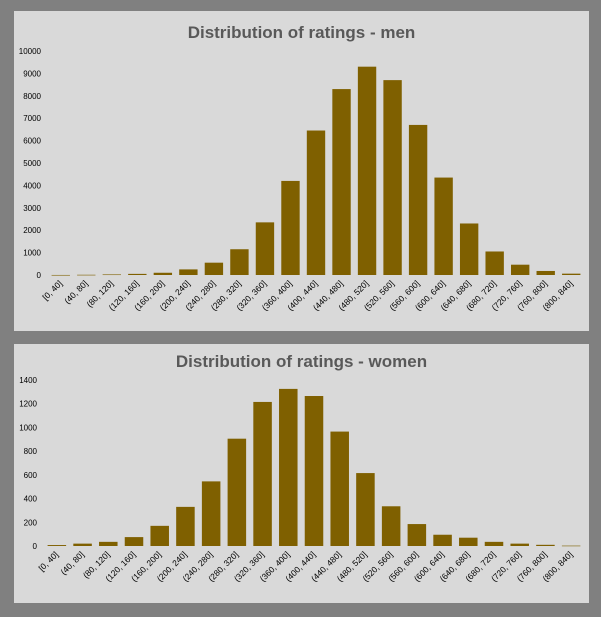  Describe the element at coordinates (32, 163) in the screenshot. I see `y-tick-label: 5000` at that location.